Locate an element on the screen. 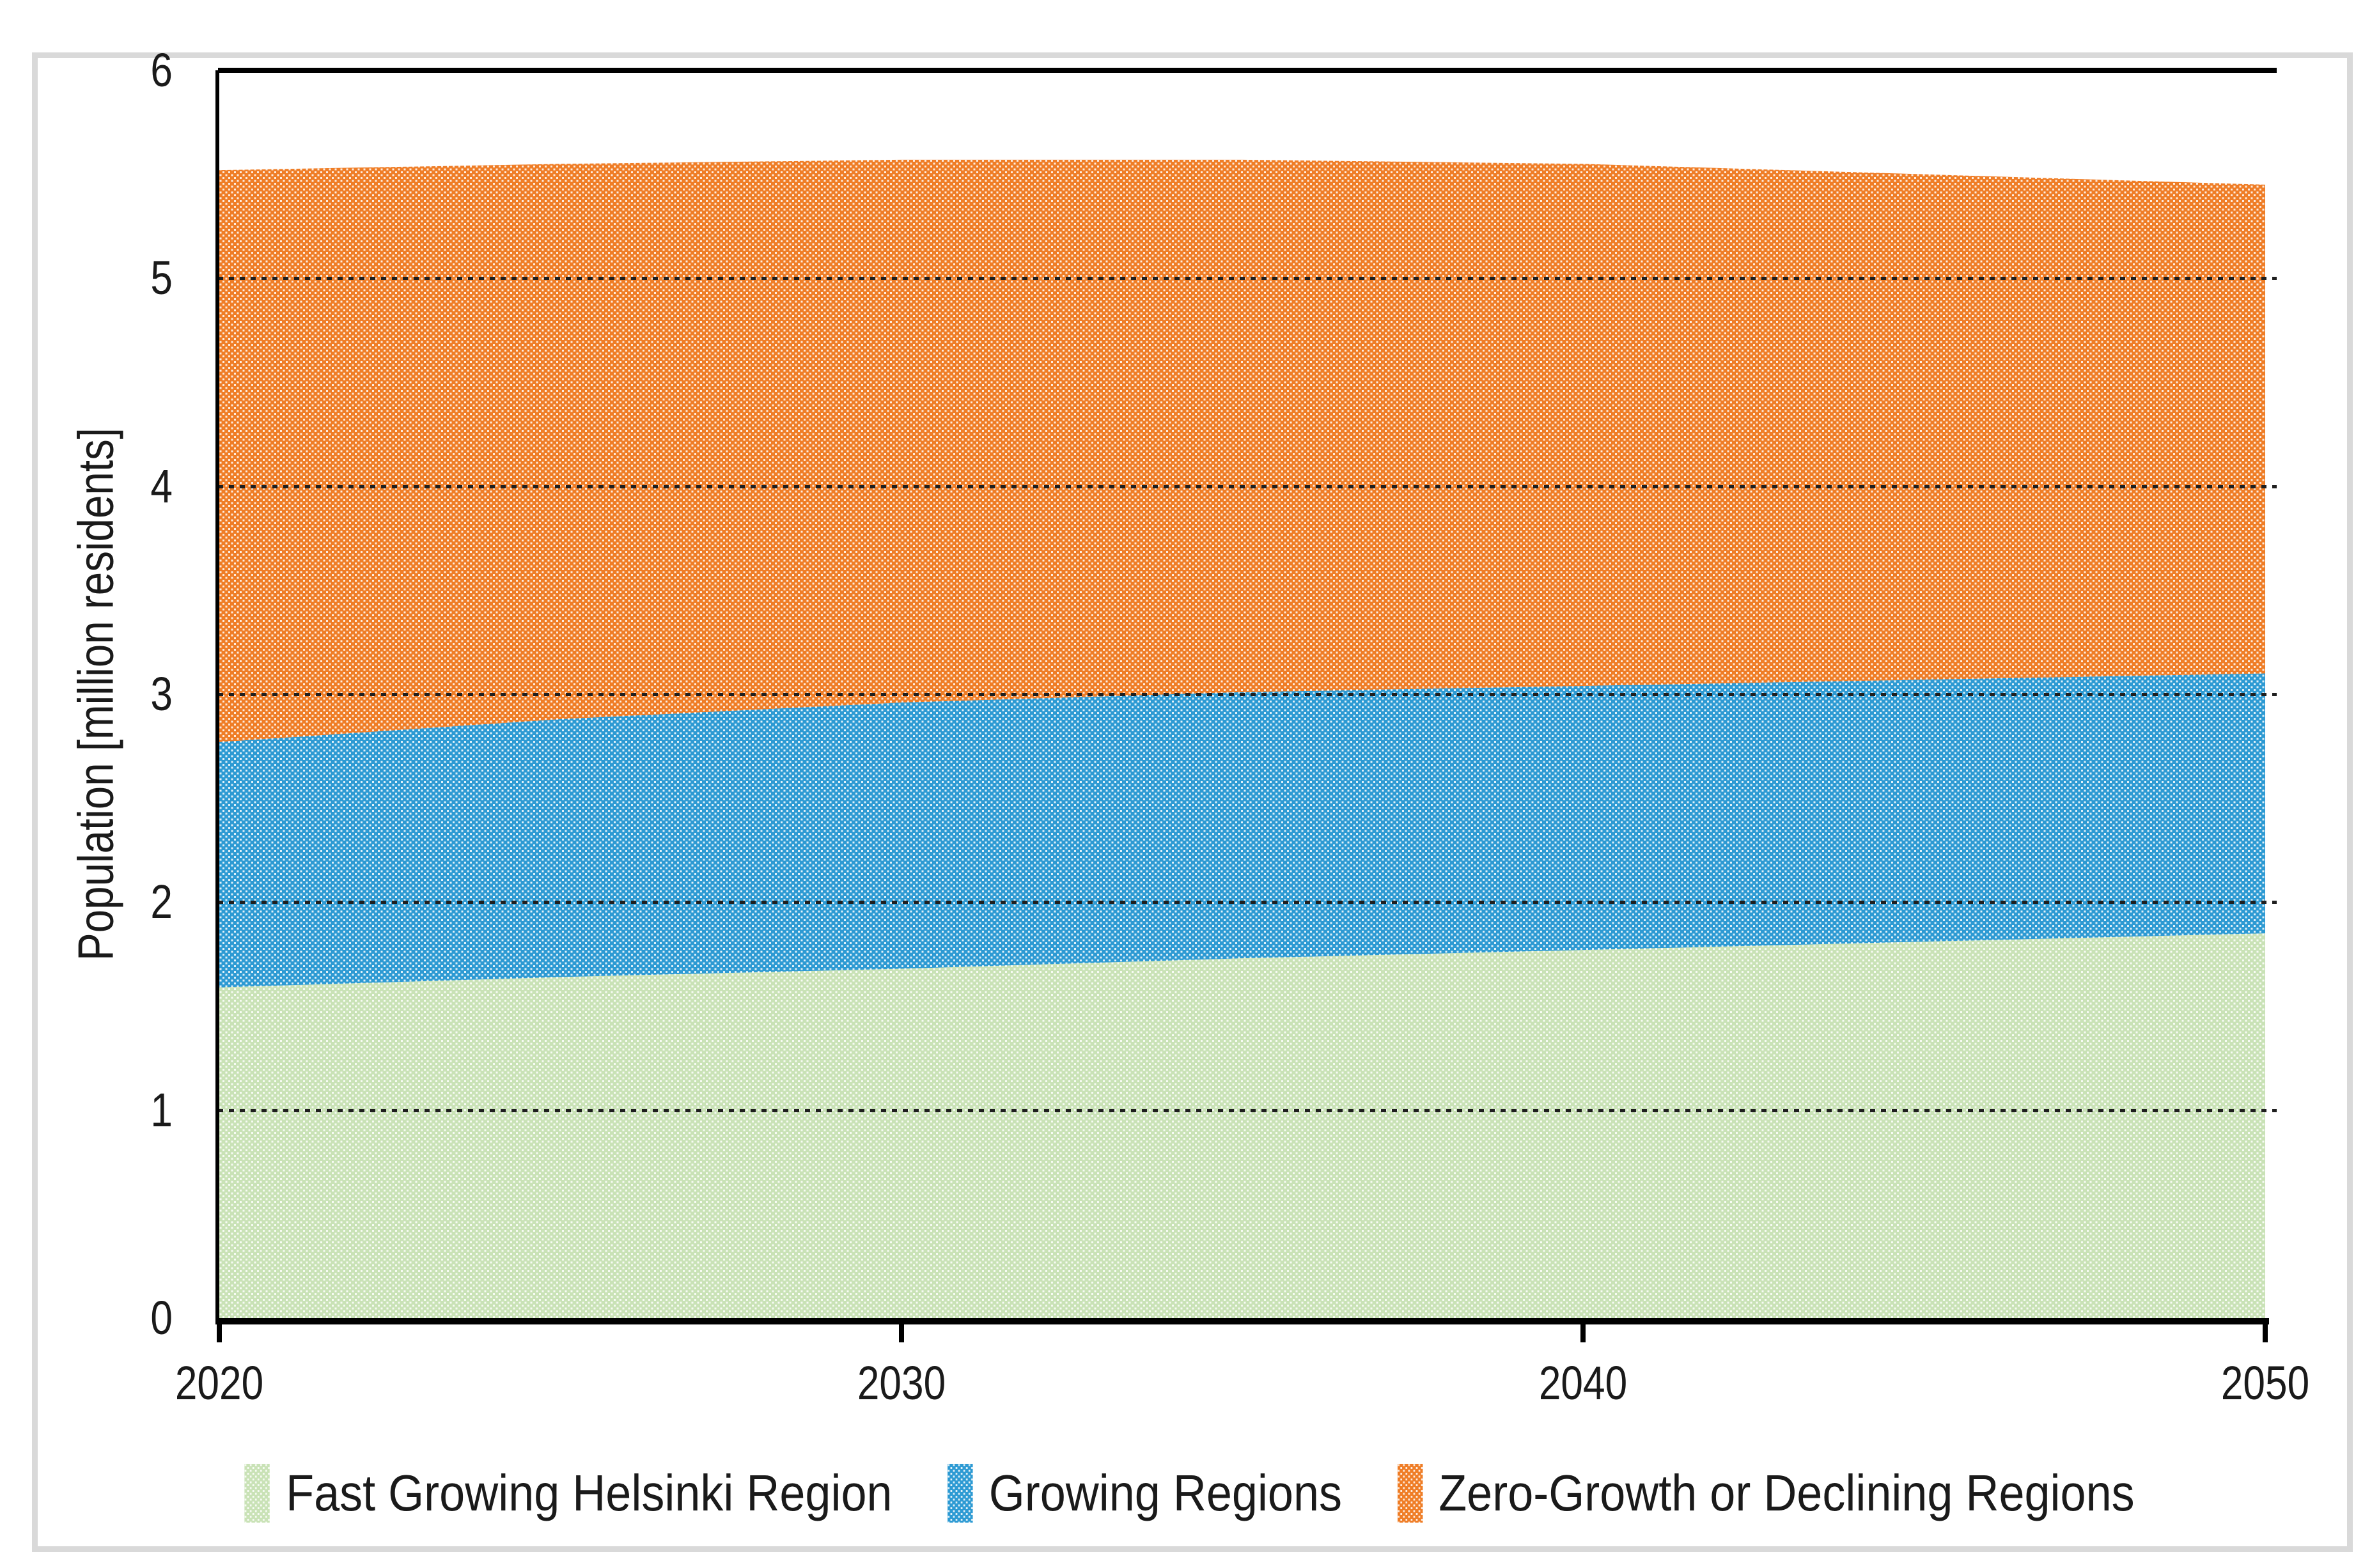  x-tick-label-2030: 2030 is located at coordinates (901, 1382).